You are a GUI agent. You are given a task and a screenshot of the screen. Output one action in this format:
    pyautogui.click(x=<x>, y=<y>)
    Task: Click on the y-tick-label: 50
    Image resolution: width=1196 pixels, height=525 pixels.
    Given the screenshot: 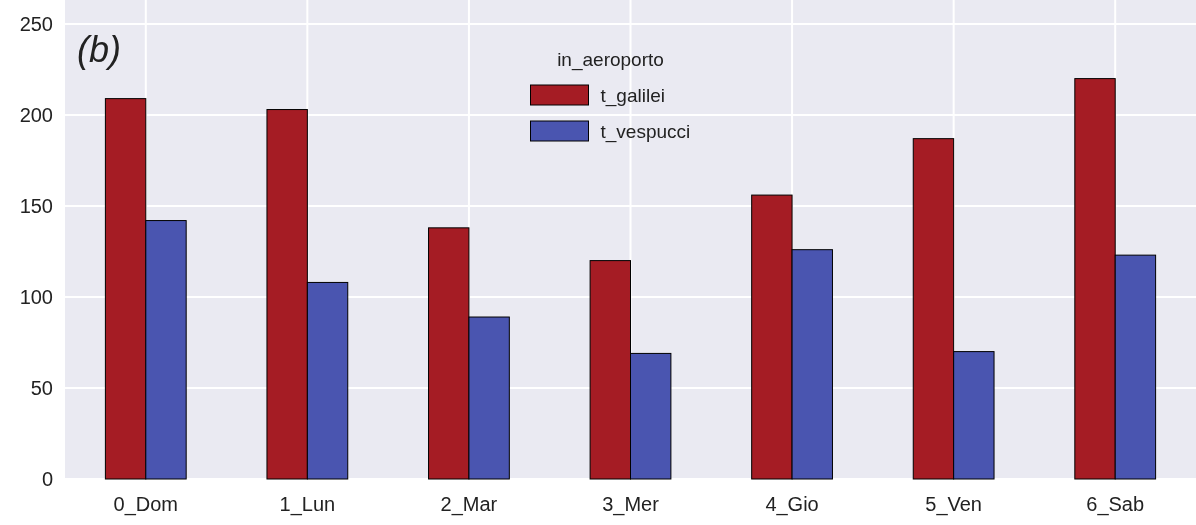 What is the action you would take?
    pyautogui.click(x=41, y=388)
    